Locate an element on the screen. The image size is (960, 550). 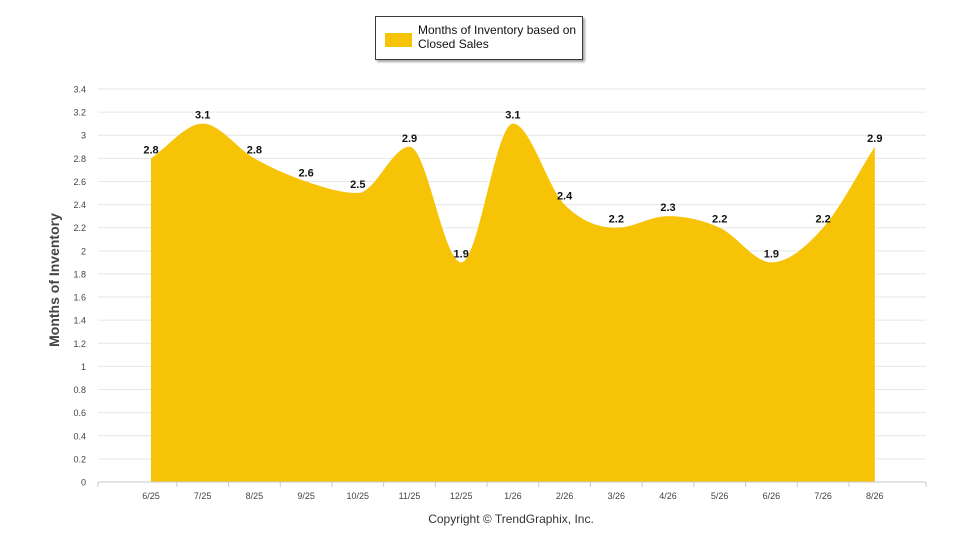
y-tick-label: 0.4 is located at coordinates (79, 436).